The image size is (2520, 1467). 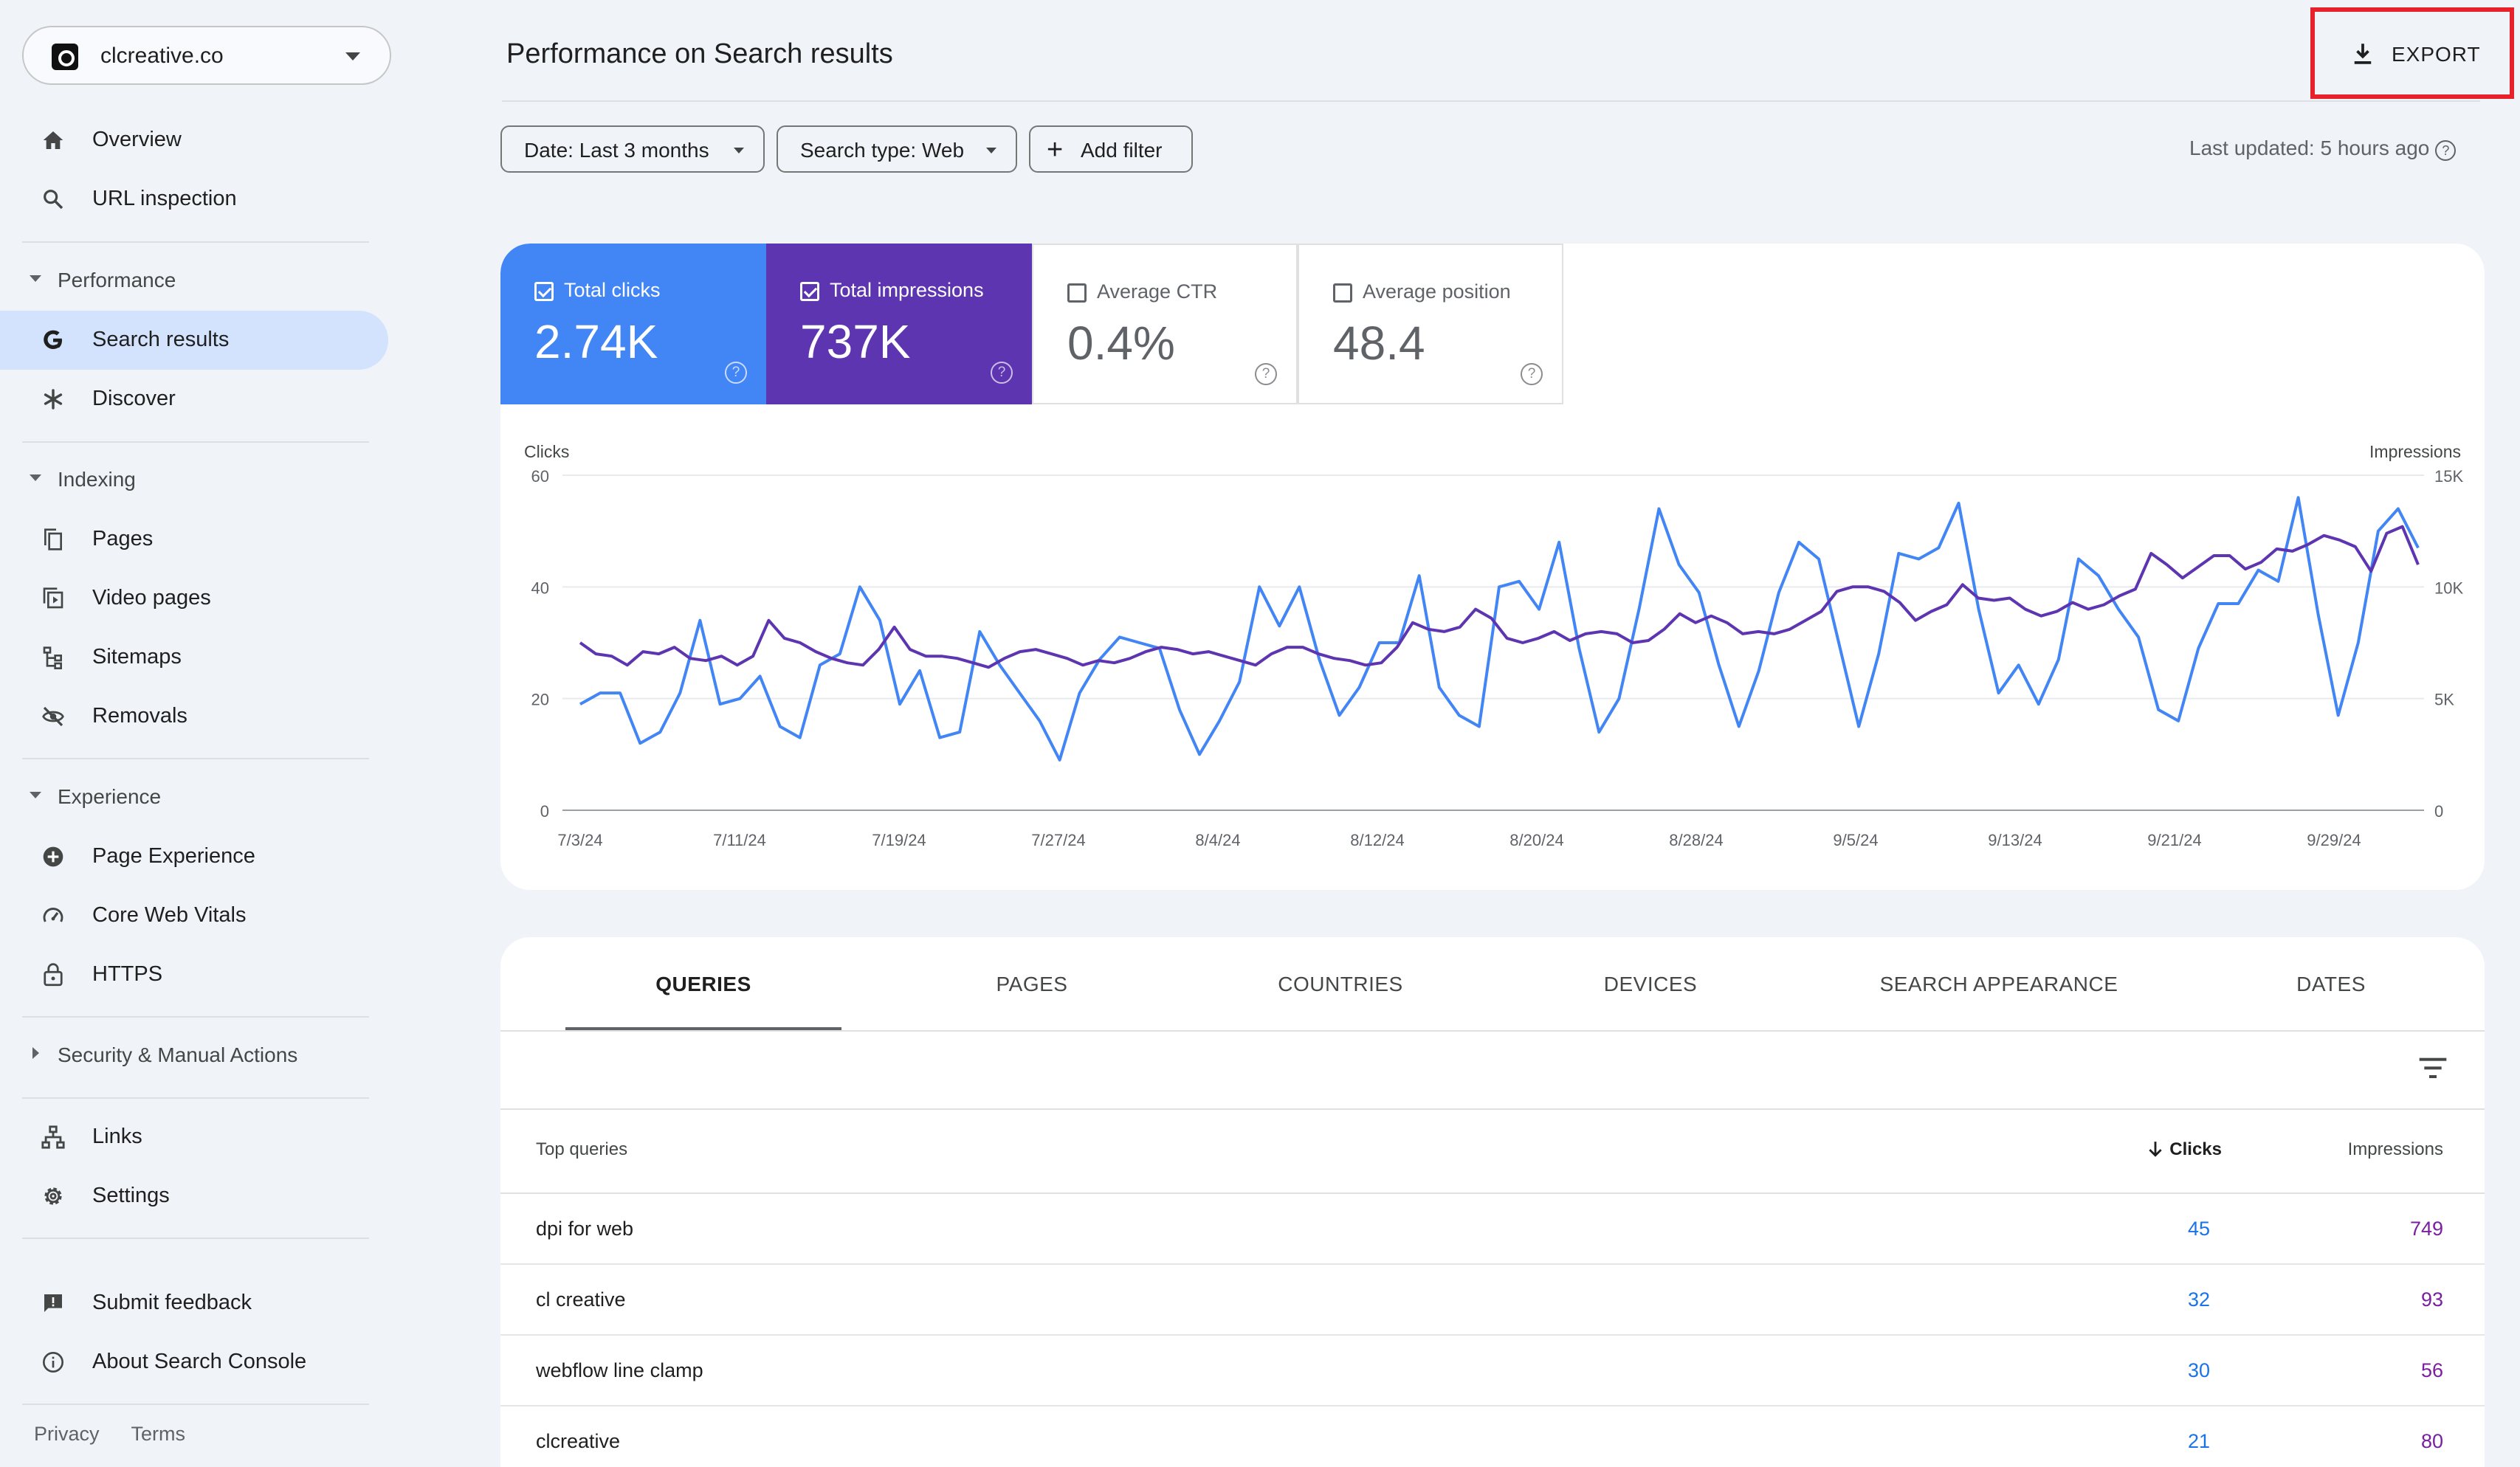 What do you see at coordinates (703, 1029) in the screenshot?
I see `tab-indicator` at bounding box center [703, 1029].